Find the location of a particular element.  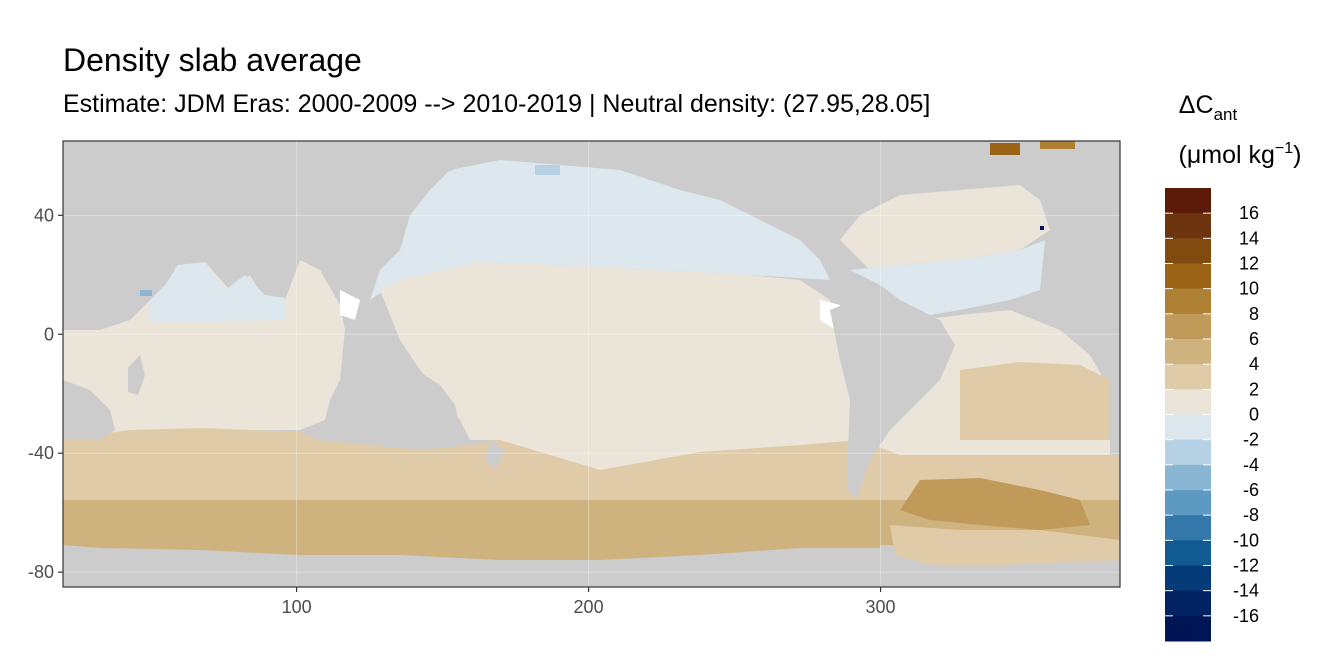

legend-label: 2 is located at coordinates (1254, 389).